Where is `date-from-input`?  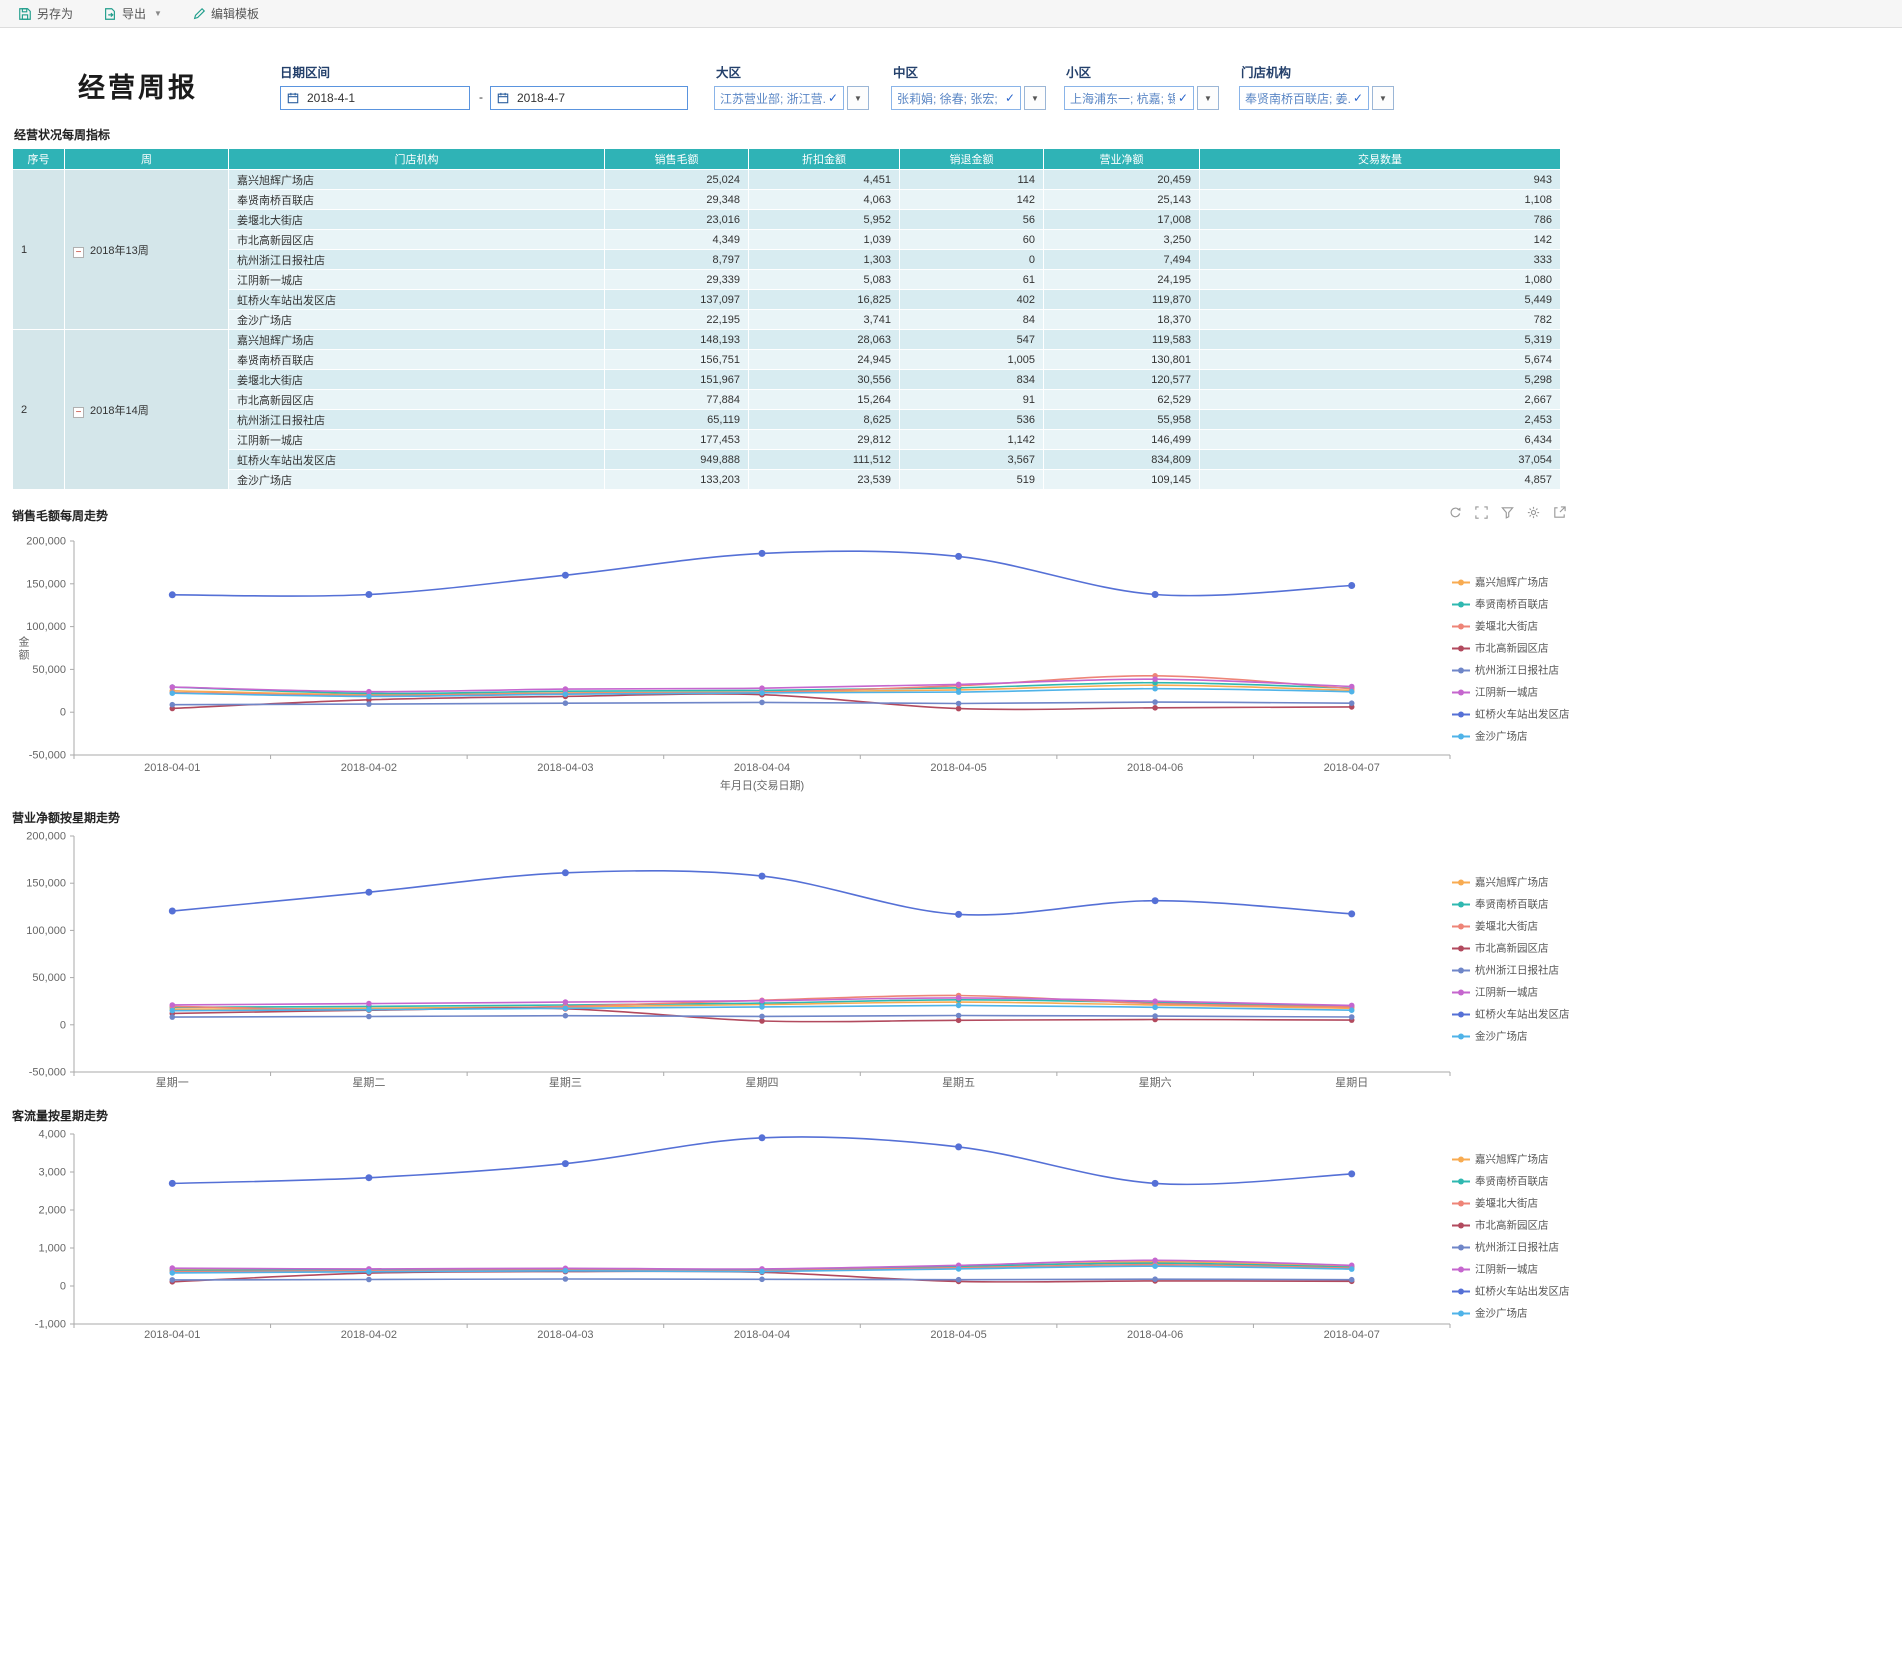
date-from-input is located at coordinates (384, 98).